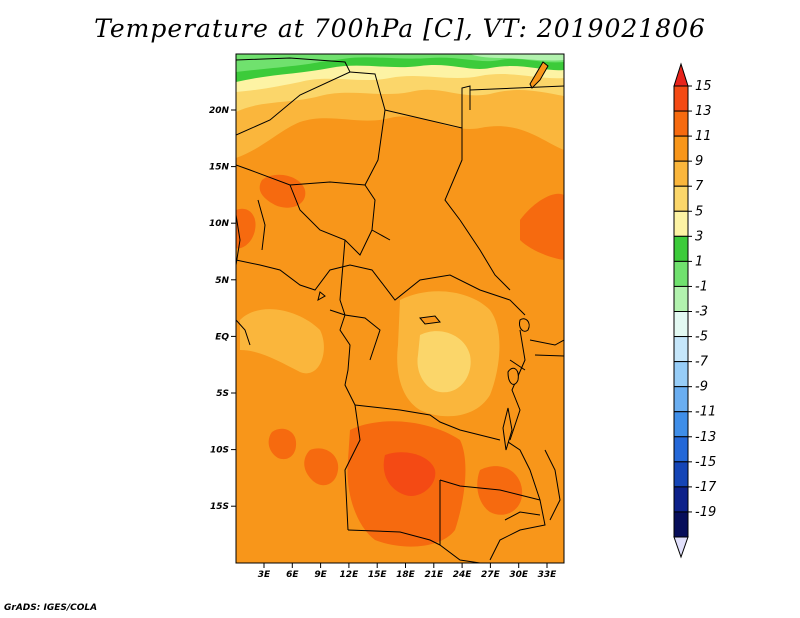 This screenshot has width=800, height=618. What do you see at coordinates (400, 63) in the screenshot?
I see `field-m1-1-north` at bounding box center [400, 63].